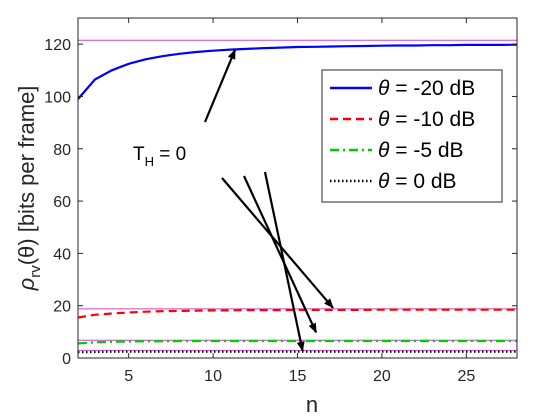  I want to click on x-tick-label: 25, so click(466, 376).